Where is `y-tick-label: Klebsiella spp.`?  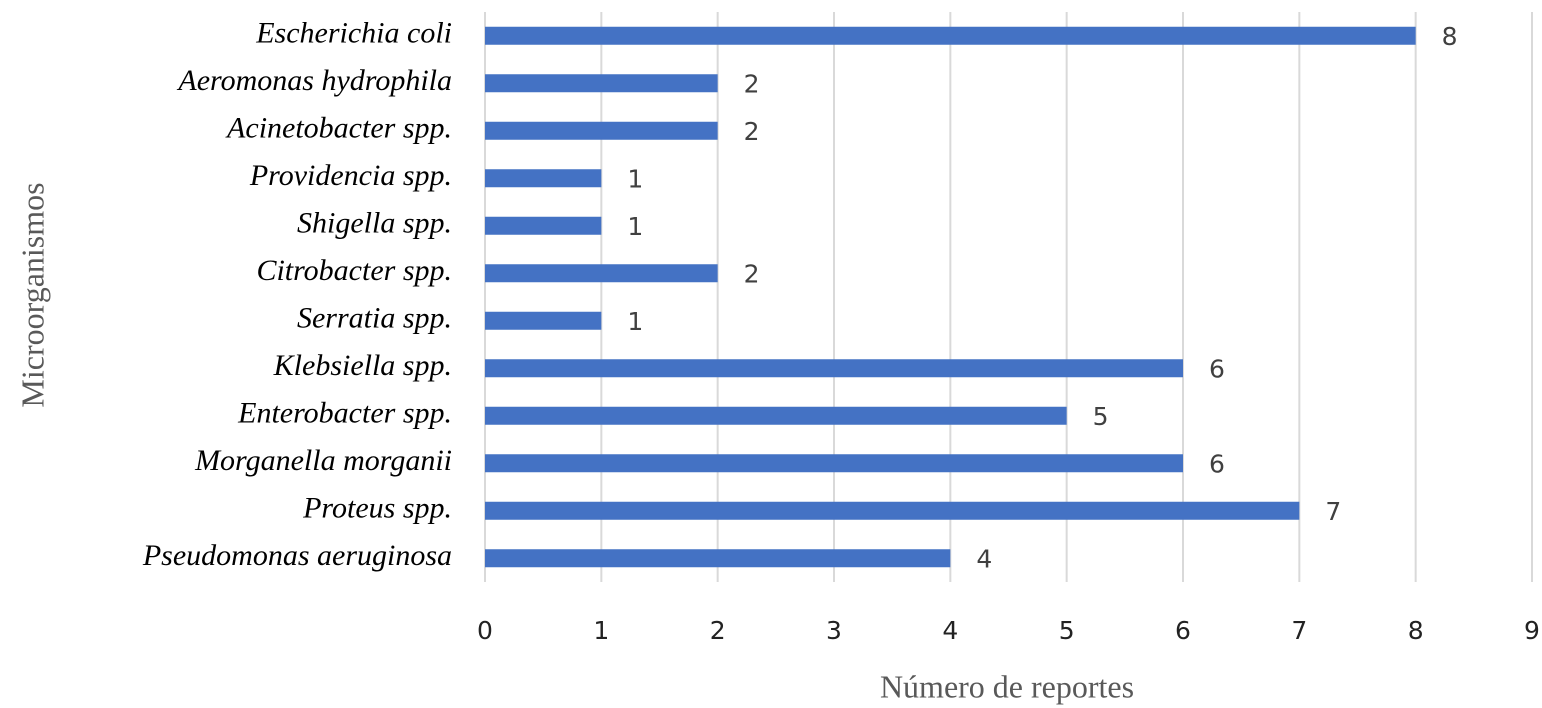
y-tick-label: Klebsiella spp. is located at coordinates (362, 365).